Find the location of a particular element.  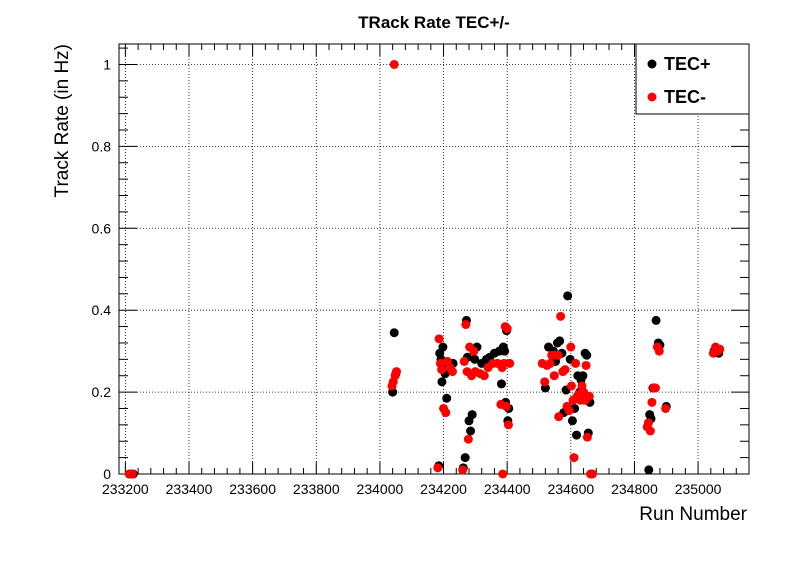

y-tick-label: 0.2 is located at coordinates (102, 392).